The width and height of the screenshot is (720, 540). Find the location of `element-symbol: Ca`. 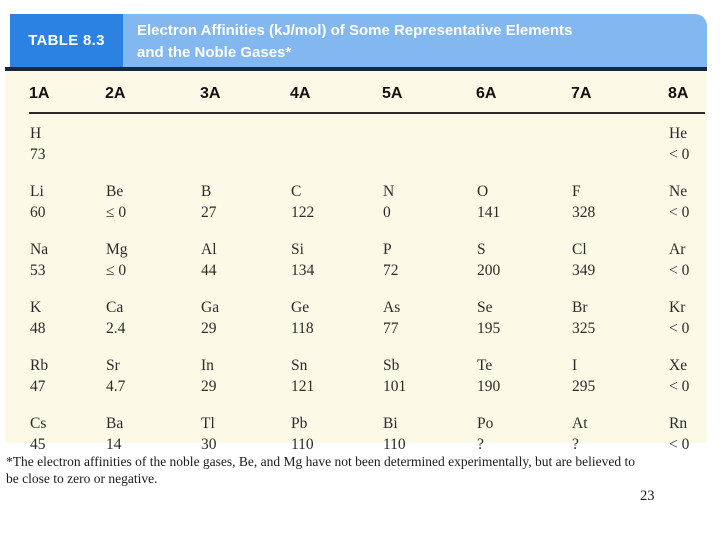

element-symbol: Ca is located at coordinates (115, 307).